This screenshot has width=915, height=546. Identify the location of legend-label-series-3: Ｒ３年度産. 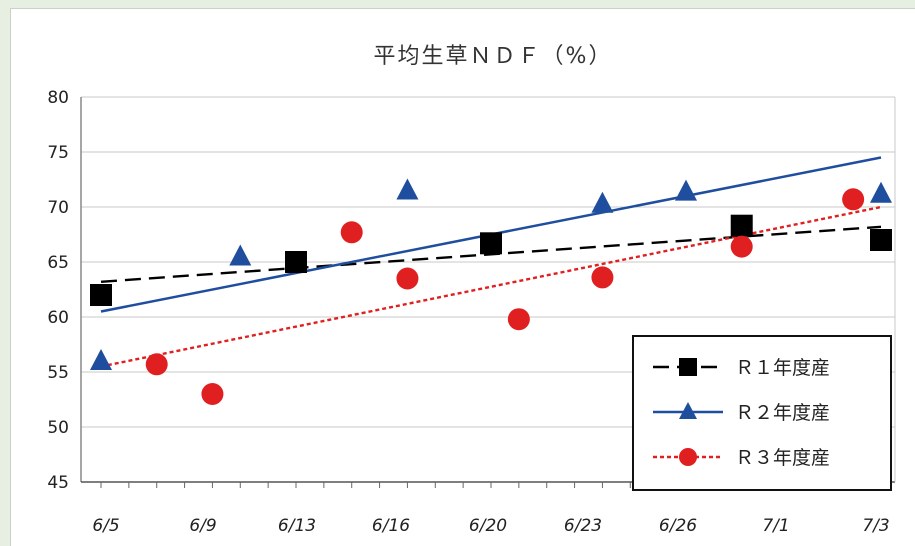
(782, 458).